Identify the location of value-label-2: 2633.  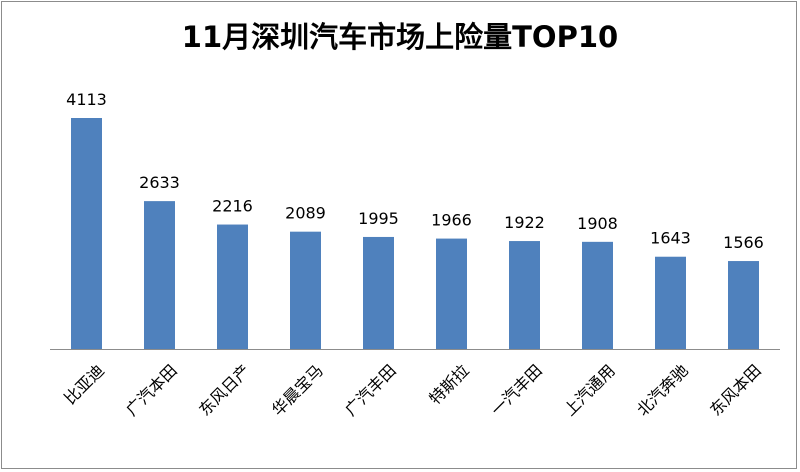
(159, 182).